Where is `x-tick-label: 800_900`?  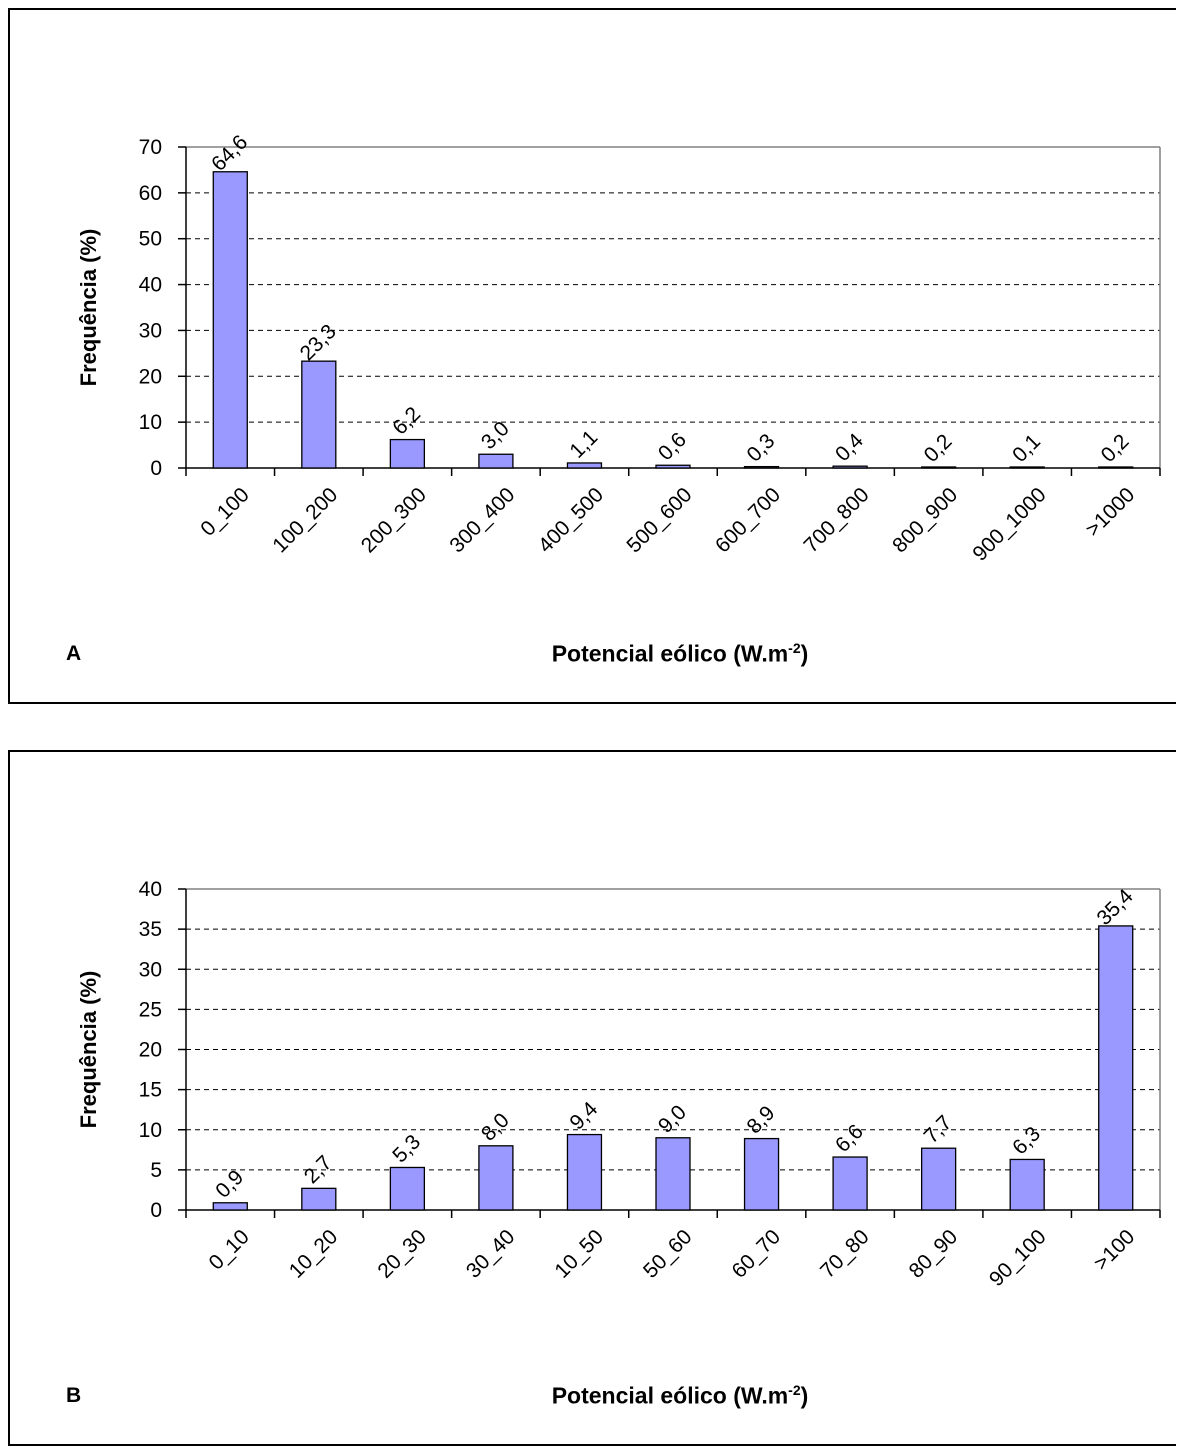
x-tick-label: 800_900 is located at coordinates (925, 520).